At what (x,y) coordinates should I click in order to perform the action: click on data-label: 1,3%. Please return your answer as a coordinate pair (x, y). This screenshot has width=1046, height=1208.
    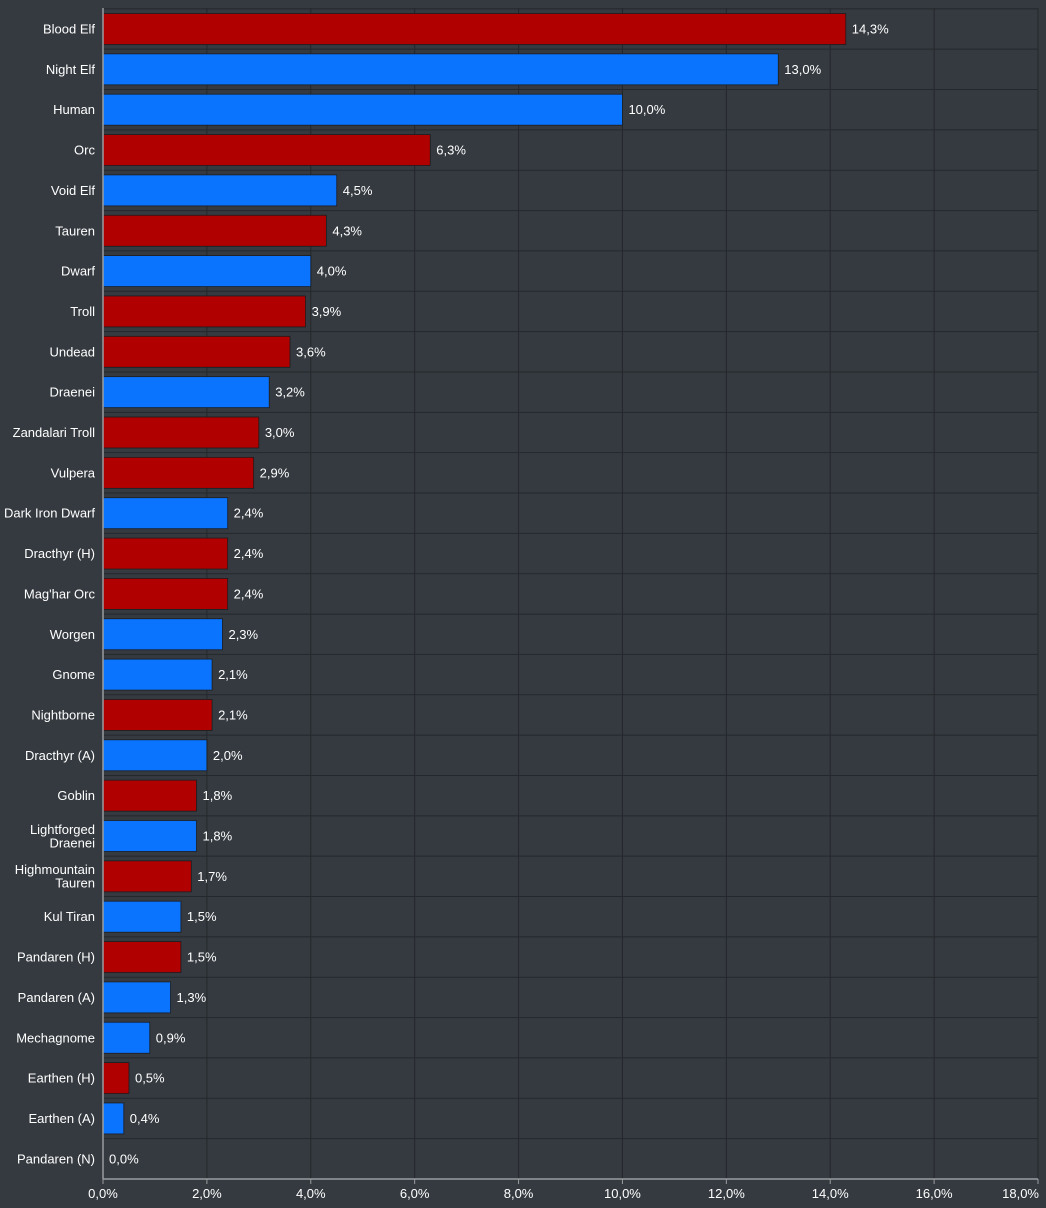
    Looking at the image, I should click on (192, 997).